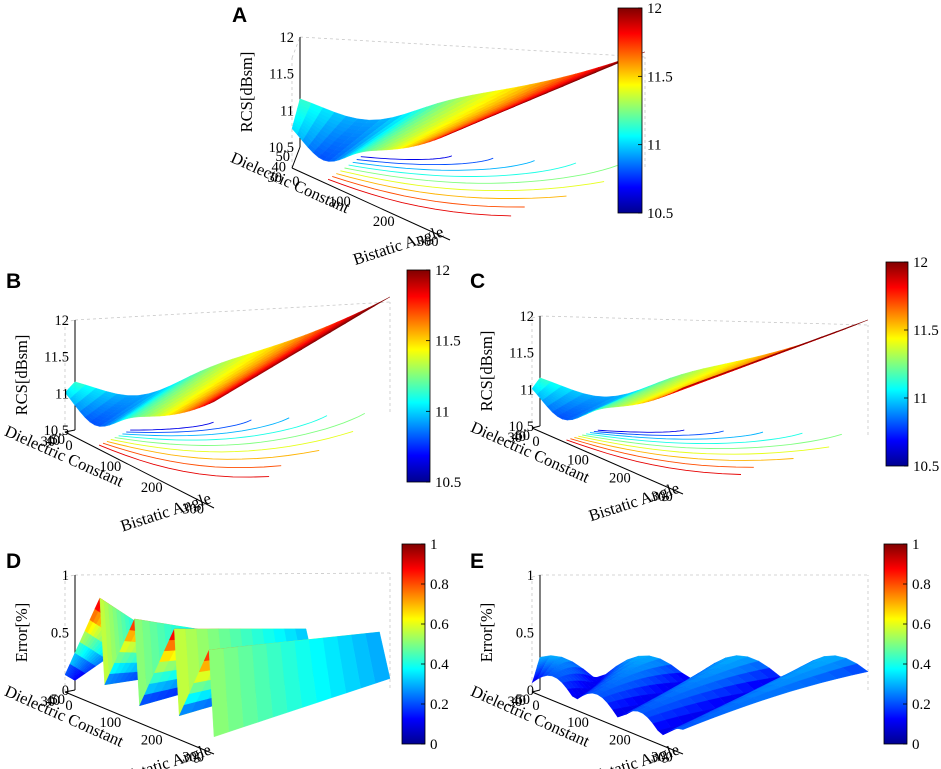 This screenshot has width=941, height=769. I want to click on z-axis-title: Error[%], so click(21, 633).